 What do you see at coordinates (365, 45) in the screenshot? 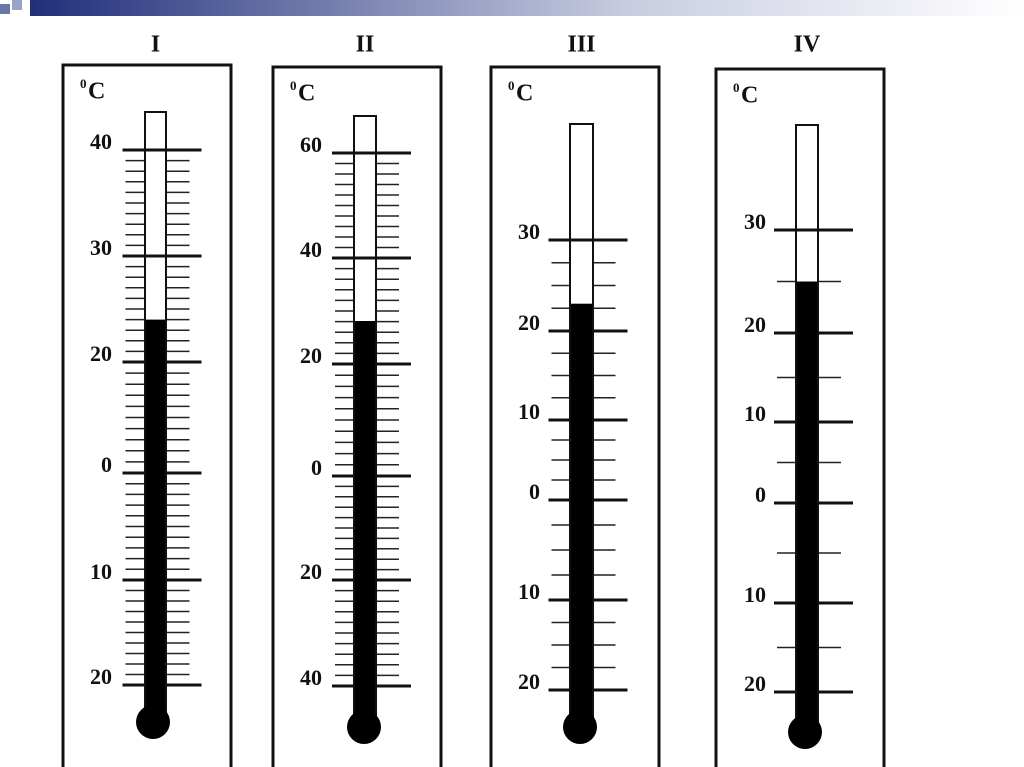
I see `thermometer-title: II` at bounding box center [365, 45].